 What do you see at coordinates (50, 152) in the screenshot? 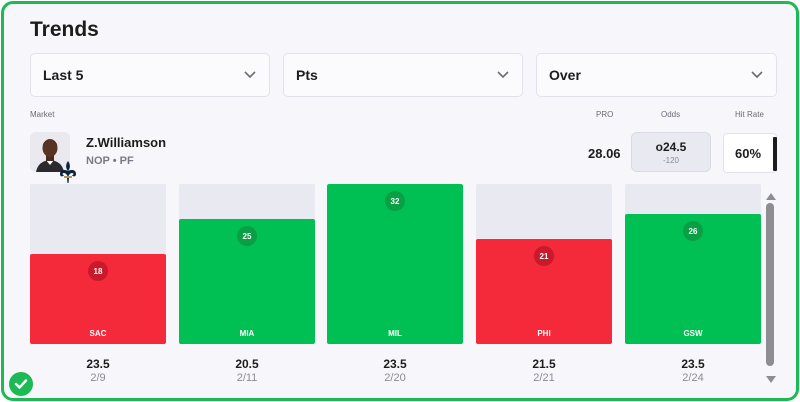
I see `player-avatar` at bounding box center [50, 152].